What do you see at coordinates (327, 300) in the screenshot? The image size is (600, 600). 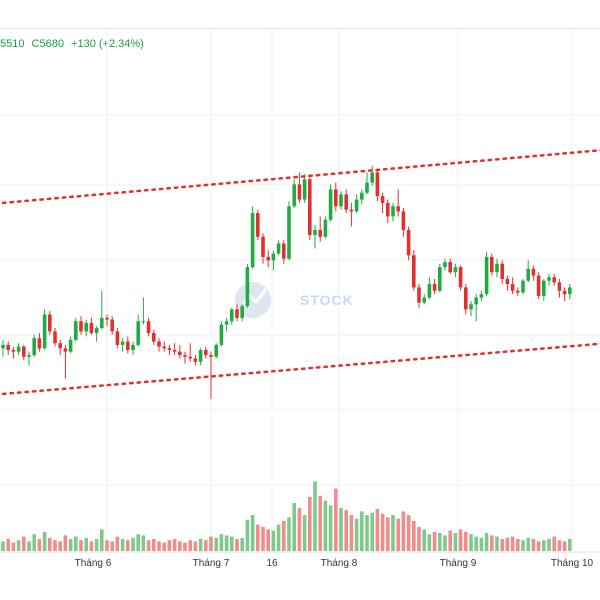 I see `watermark-text: STOCK` at bounding box center [327, 300].